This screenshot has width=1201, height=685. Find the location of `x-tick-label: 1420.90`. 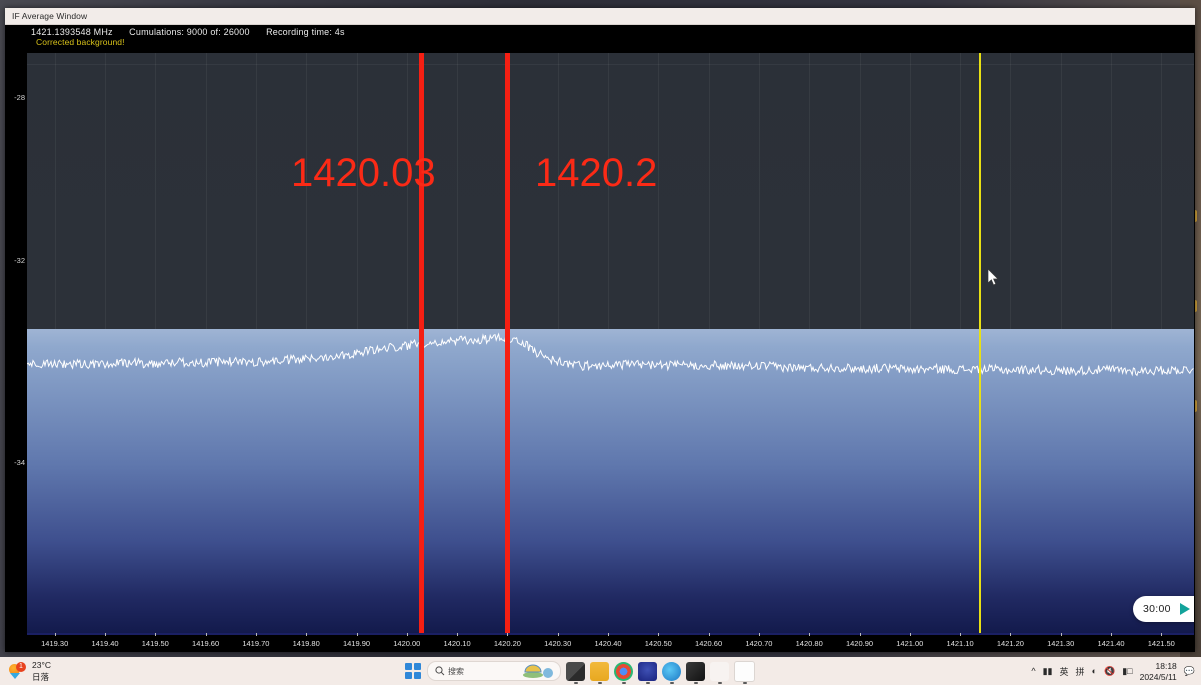

x-tick-label: 1420.90 is located at coordinates (859, 643).